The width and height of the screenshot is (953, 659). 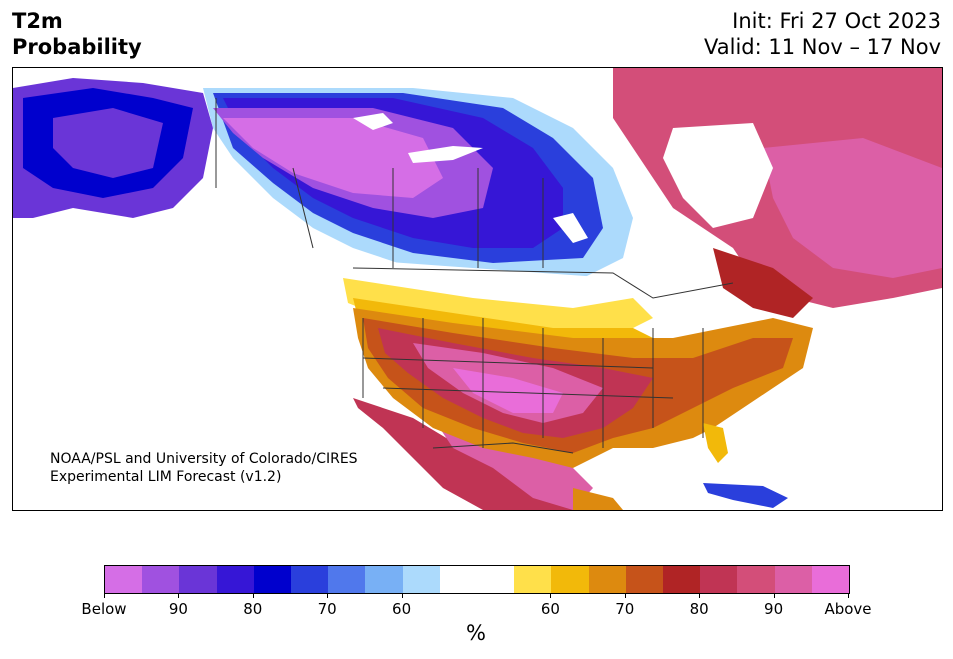 I want to click on florida, so click(x=715, y=443).